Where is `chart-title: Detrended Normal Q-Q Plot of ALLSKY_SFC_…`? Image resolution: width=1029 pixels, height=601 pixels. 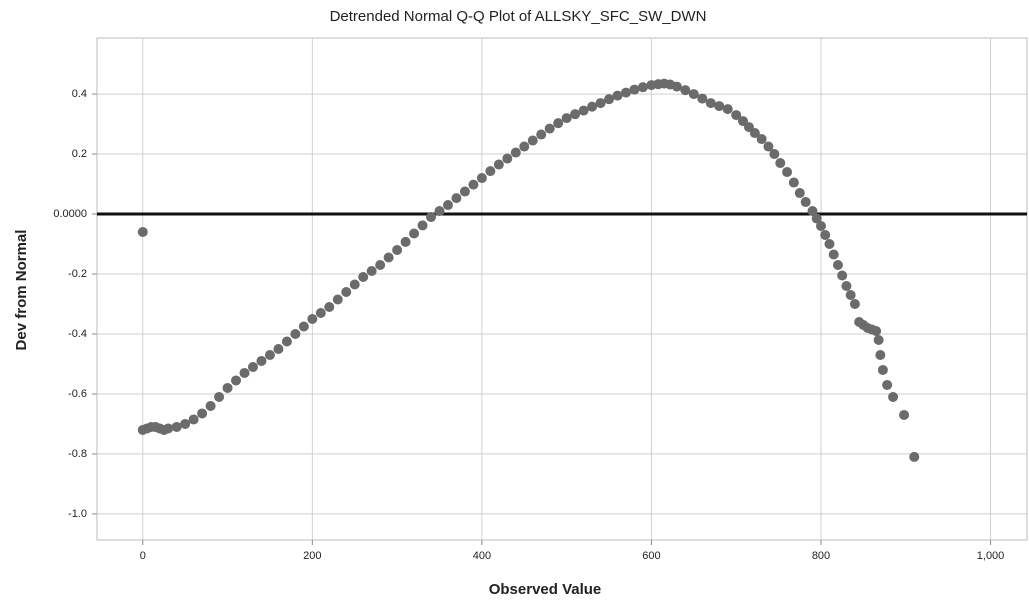
chart-title: Detrended Normal Q-Q Plot of ALLSKY_SFC_… is located at coordinates (518, 16).